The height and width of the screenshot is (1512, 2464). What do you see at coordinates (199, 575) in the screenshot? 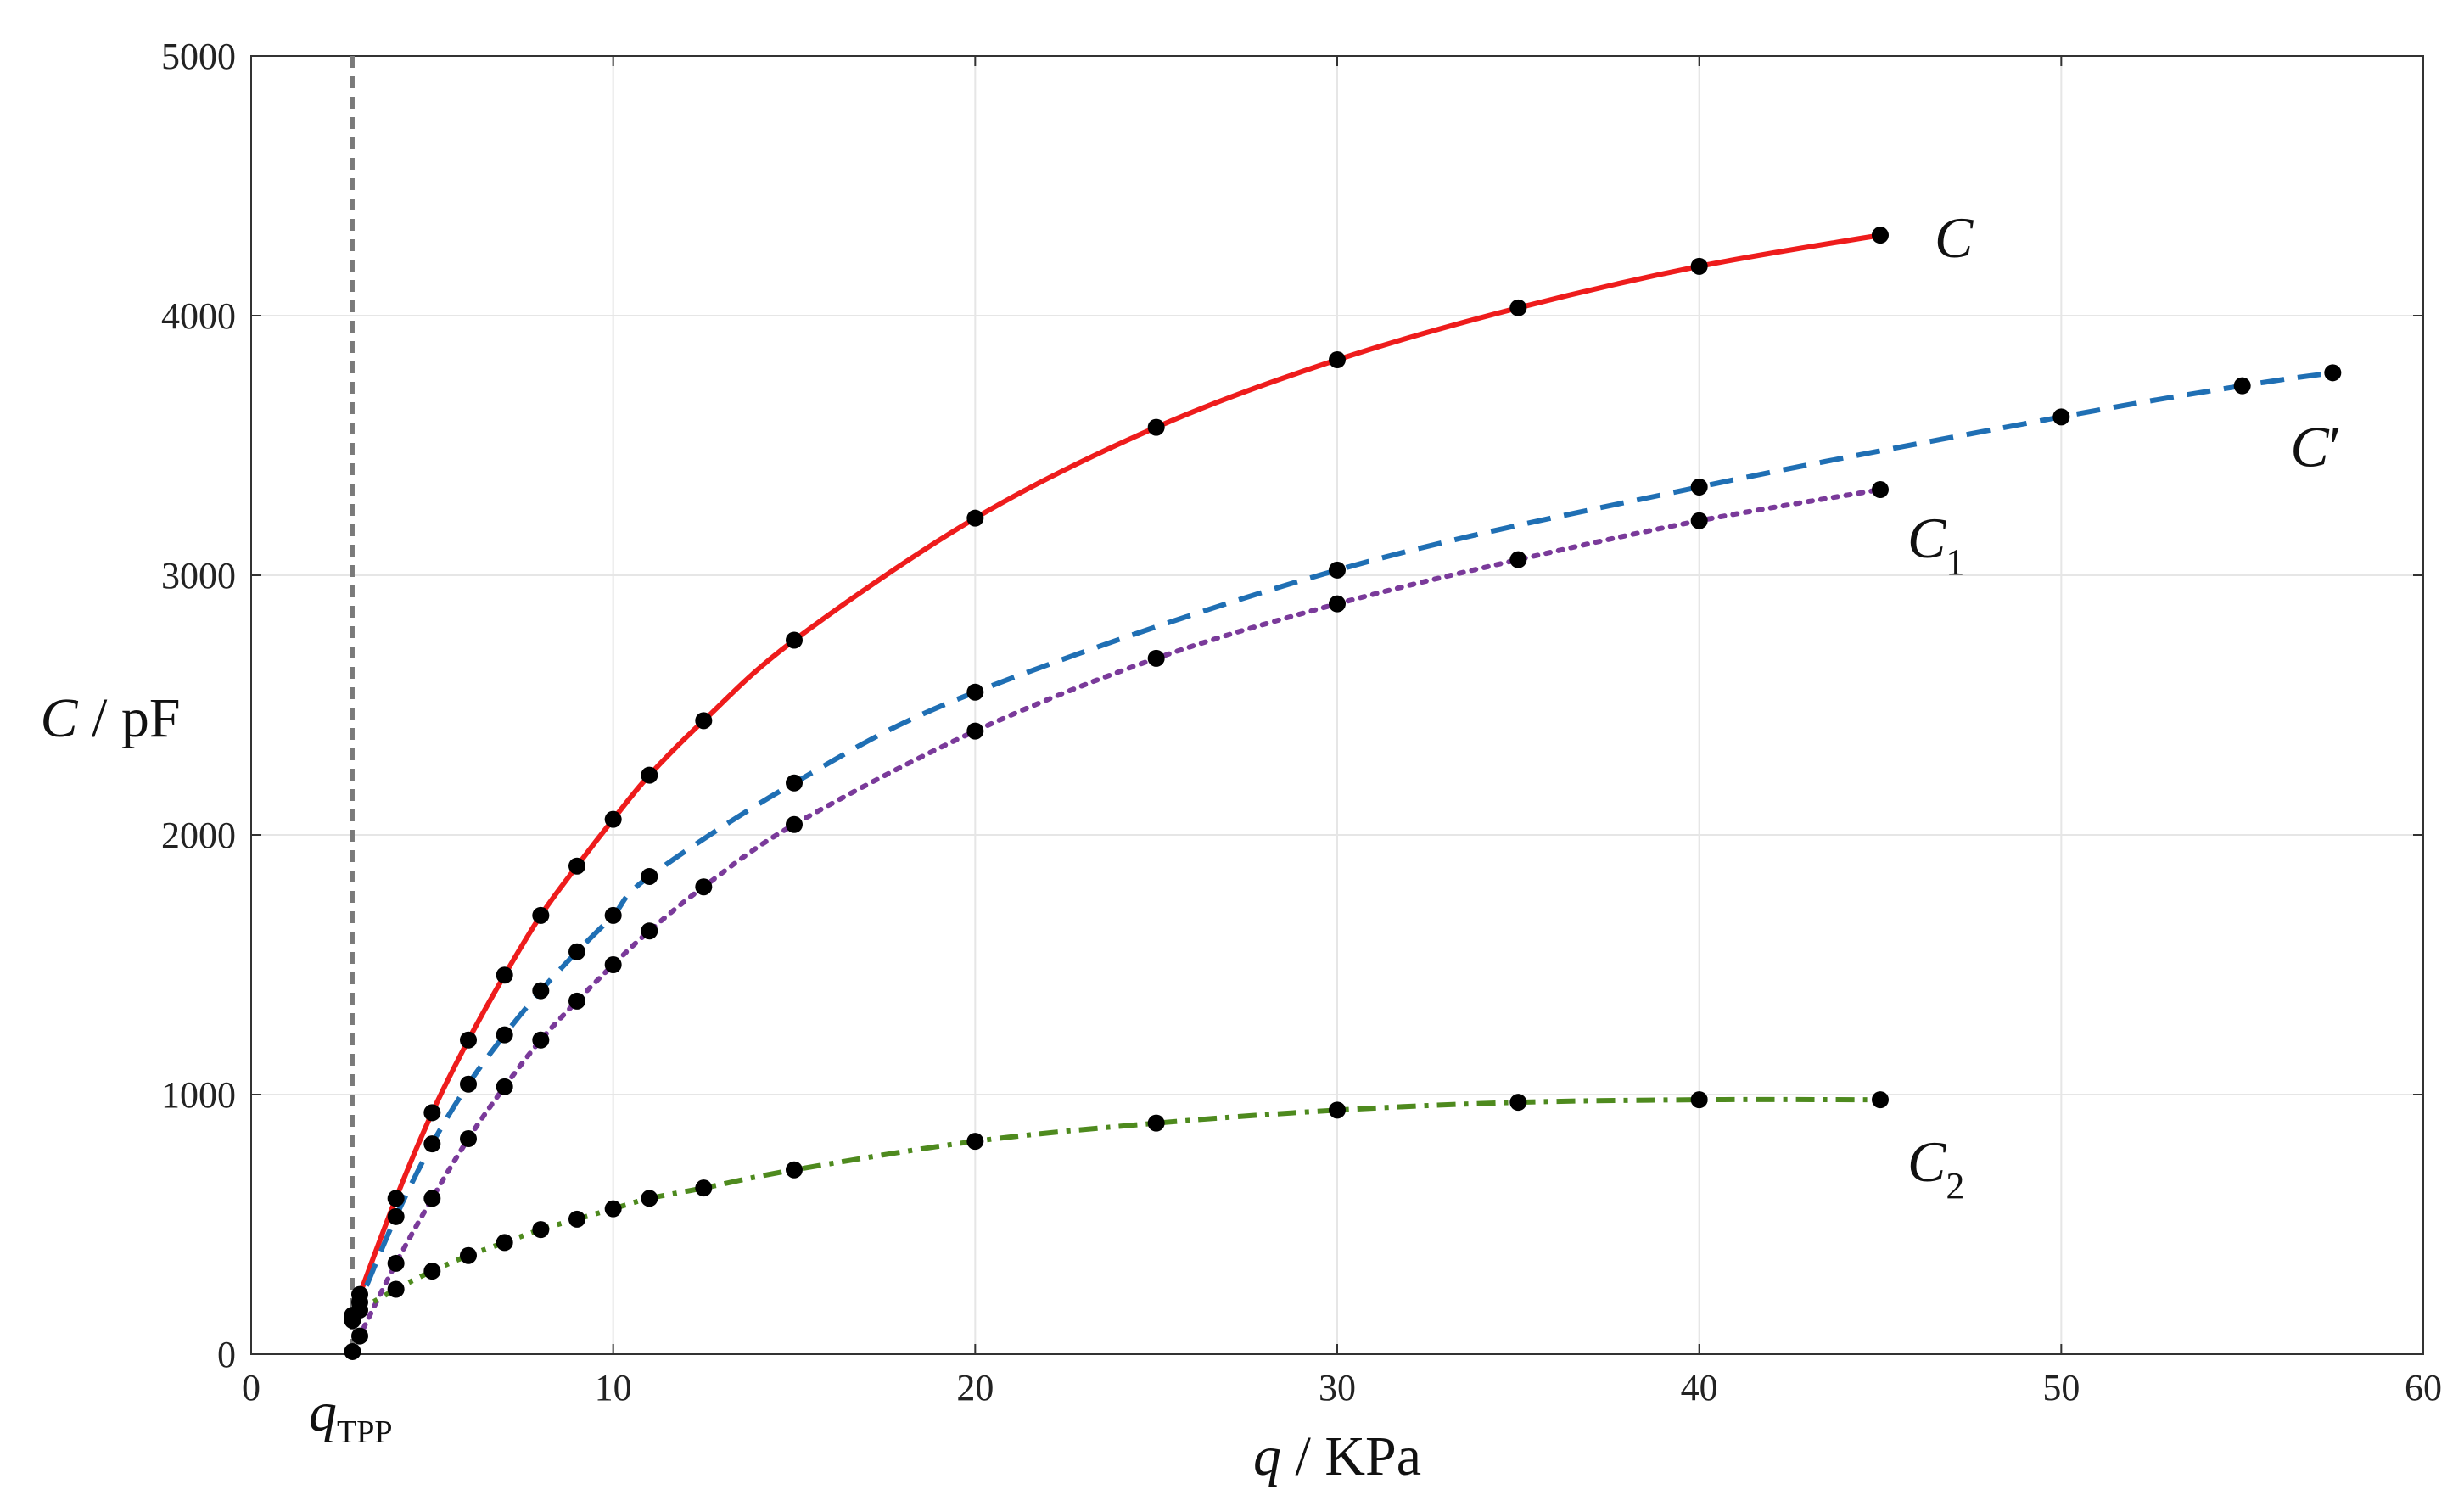
I see `y-tick-label: 3000` at bounding box center [199, 575].